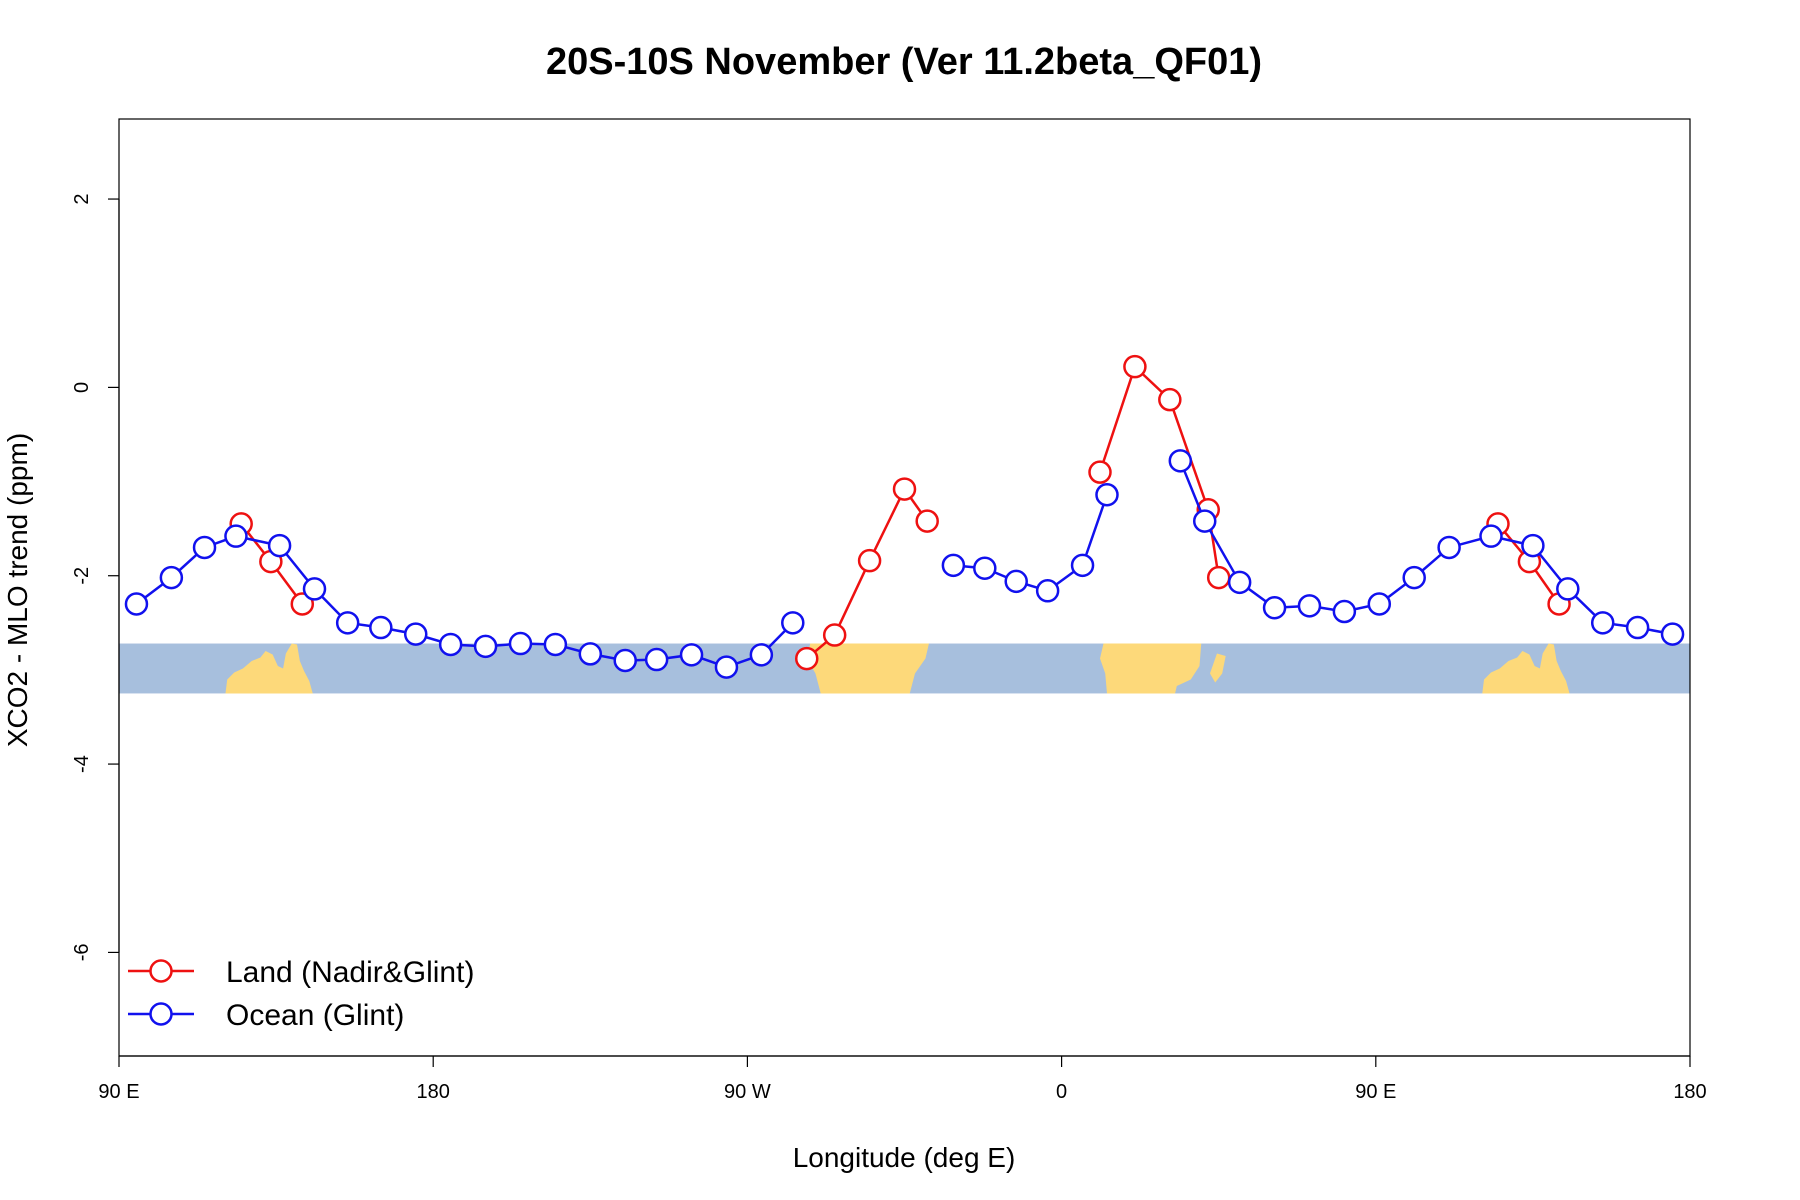 This screenshot has width=1800, height=1200. I want to click on legend: Land (Nadir&Glint) Ocean (Glint), so click(301, 994).